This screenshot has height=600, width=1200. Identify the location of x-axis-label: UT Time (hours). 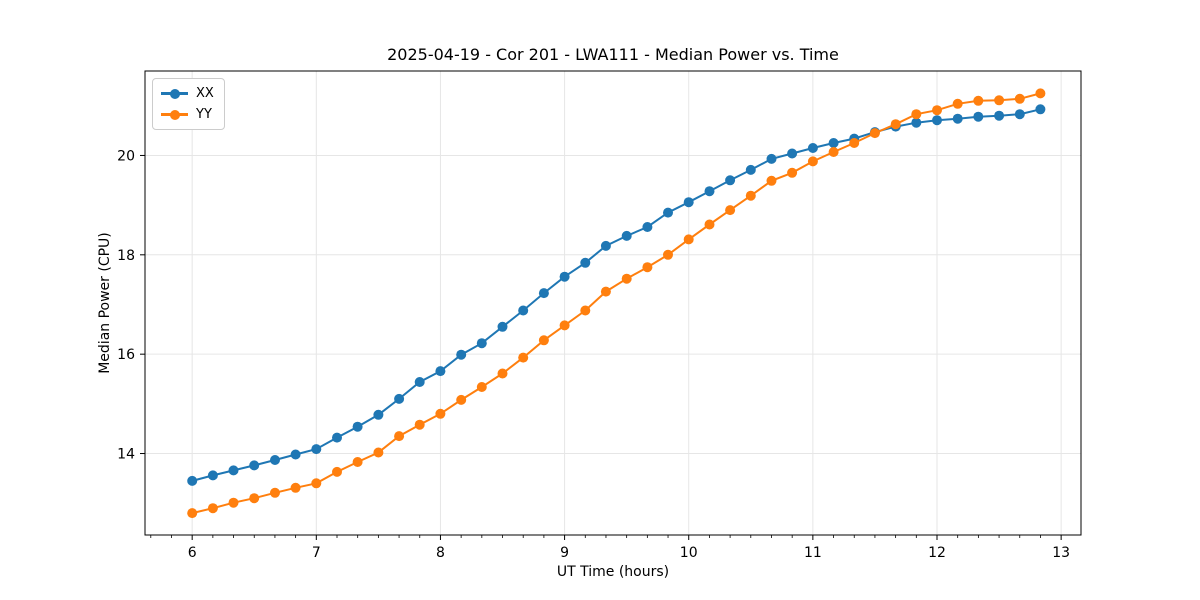
(613, 572).